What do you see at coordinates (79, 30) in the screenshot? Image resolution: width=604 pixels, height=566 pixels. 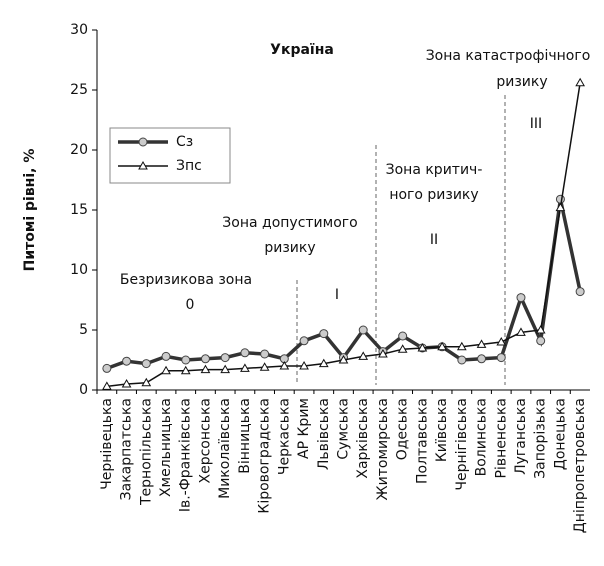 I see `y-tick-label: 30` at bounding box center [79, 30].